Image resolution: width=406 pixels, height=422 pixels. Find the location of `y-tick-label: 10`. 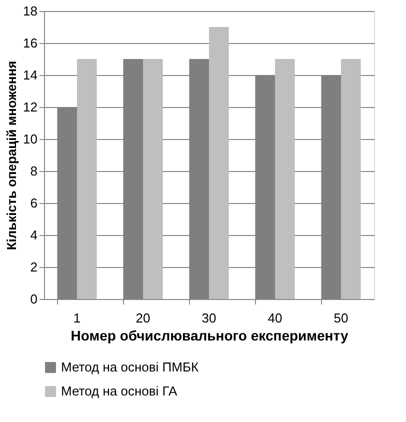

y-tick-label: 10 is located at coordinates (30, 139).